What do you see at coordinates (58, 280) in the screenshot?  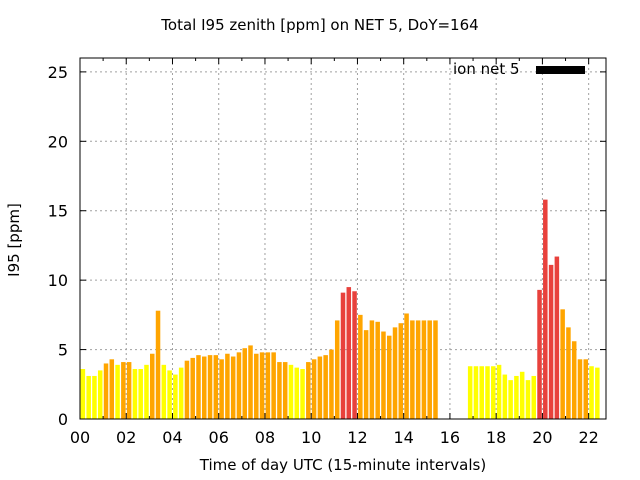 I see `y-tick-label: 10` at bounding box center [58, 280].